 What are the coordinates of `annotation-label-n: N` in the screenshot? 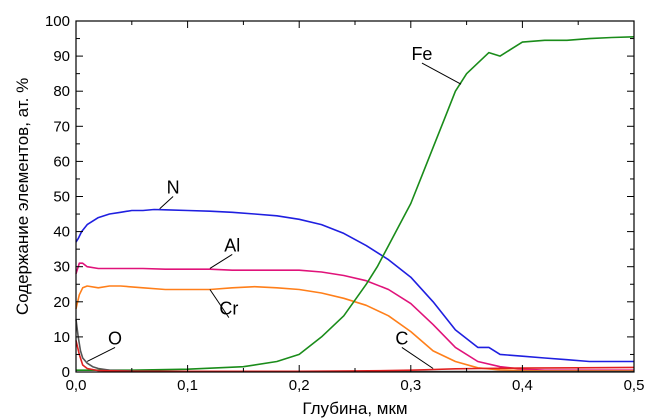 It's located at (173, 188).